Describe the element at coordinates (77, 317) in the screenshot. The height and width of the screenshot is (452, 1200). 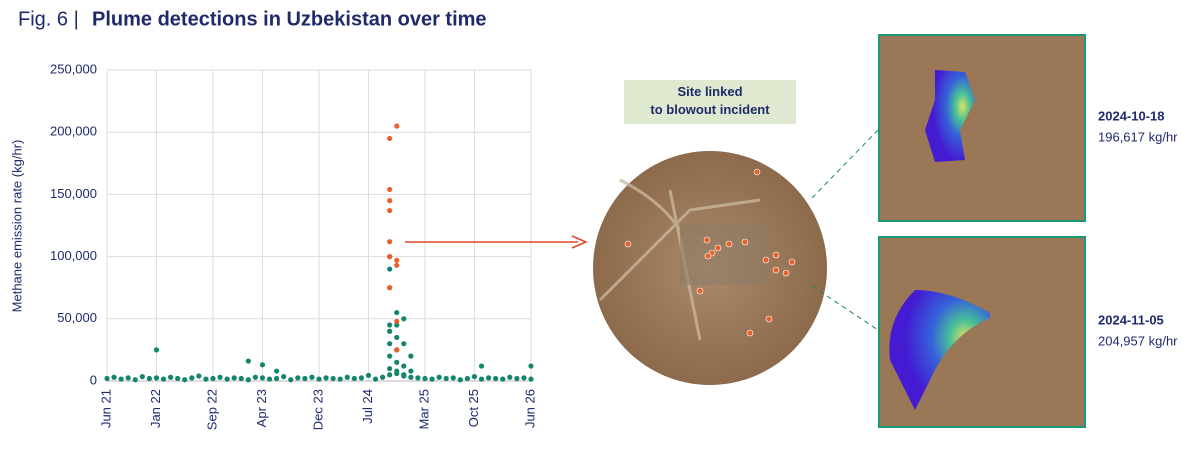
I see `y-tick-label: 50,000` at that location.